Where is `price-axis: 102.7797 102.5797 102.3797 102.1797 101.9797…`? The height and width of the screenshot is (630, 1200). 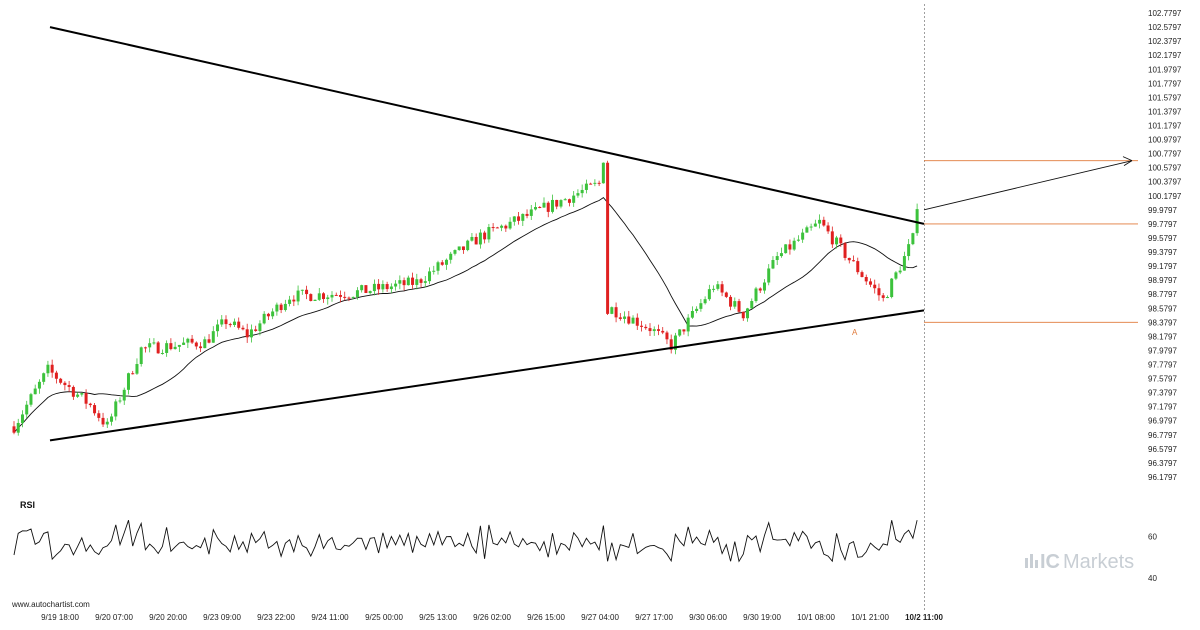 price-axis: 102.7797 102.5797 102.3797 102.1797 101.9797… is located at coordinates (1165, 245).